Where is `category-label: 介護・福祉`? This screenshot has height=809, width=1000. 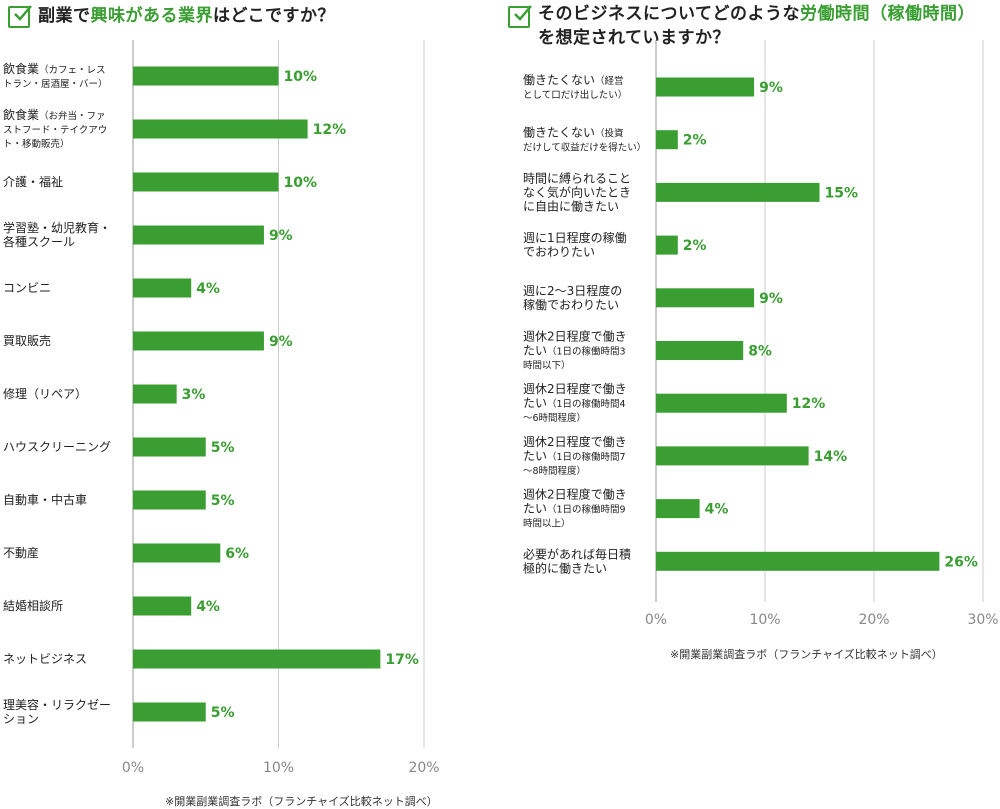 category-label: 介護・福祉 is located at coordinates (33, 181).